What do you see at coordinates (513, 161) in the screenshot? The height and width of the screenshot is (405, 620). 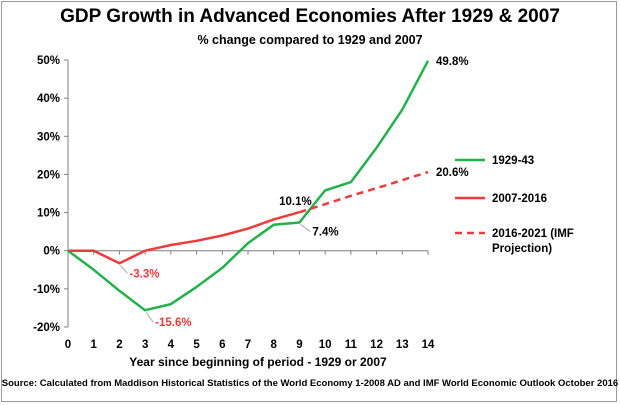 I see `legend-label: 1929-43` at bounding box center [513, 161].